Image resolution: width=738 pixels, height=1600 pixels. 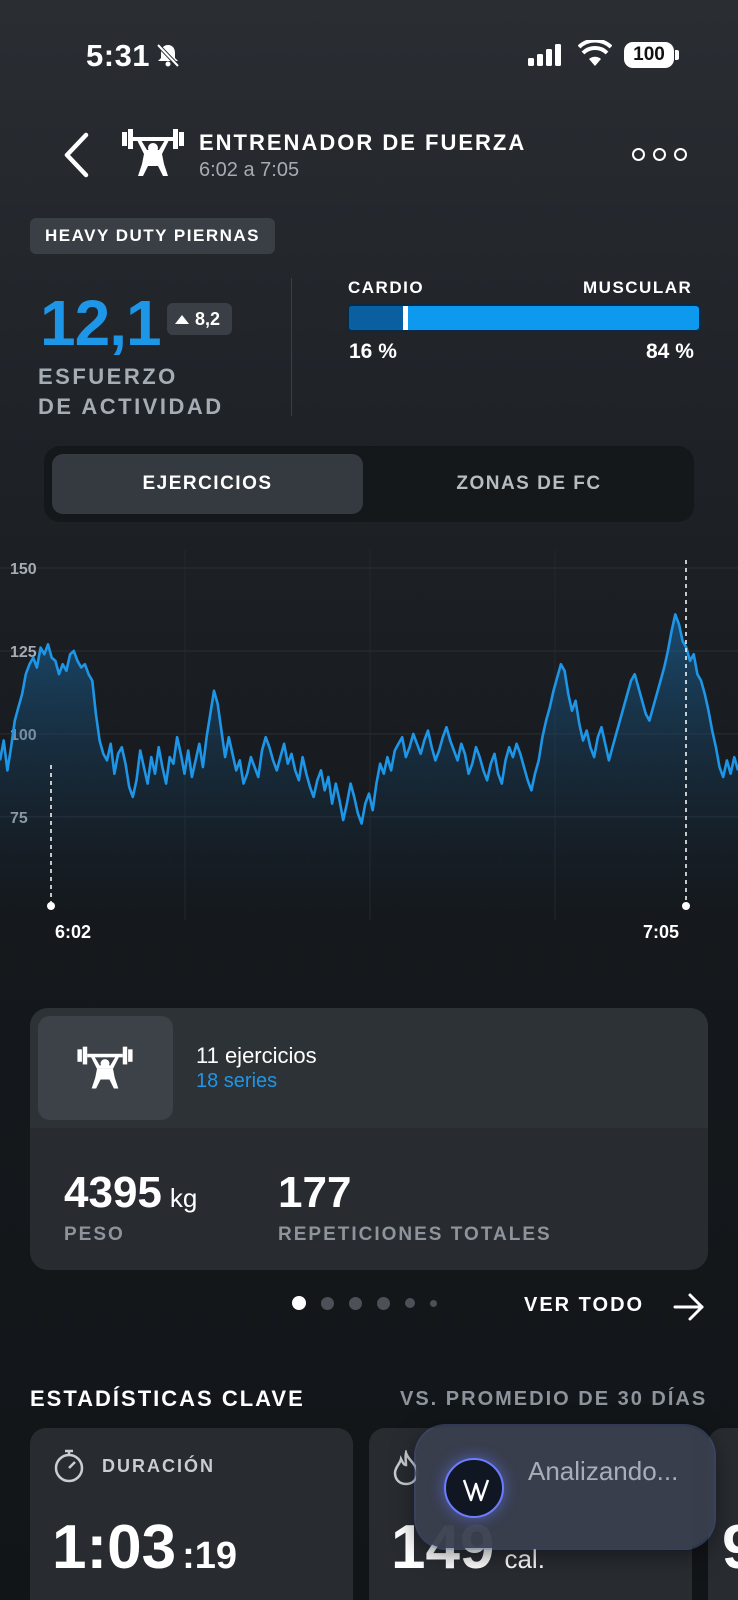 What do you see at coordinates (101, 323) in the screenshot?
I see `activity-effort-value: 12,1` at bounding box center [101, 323].